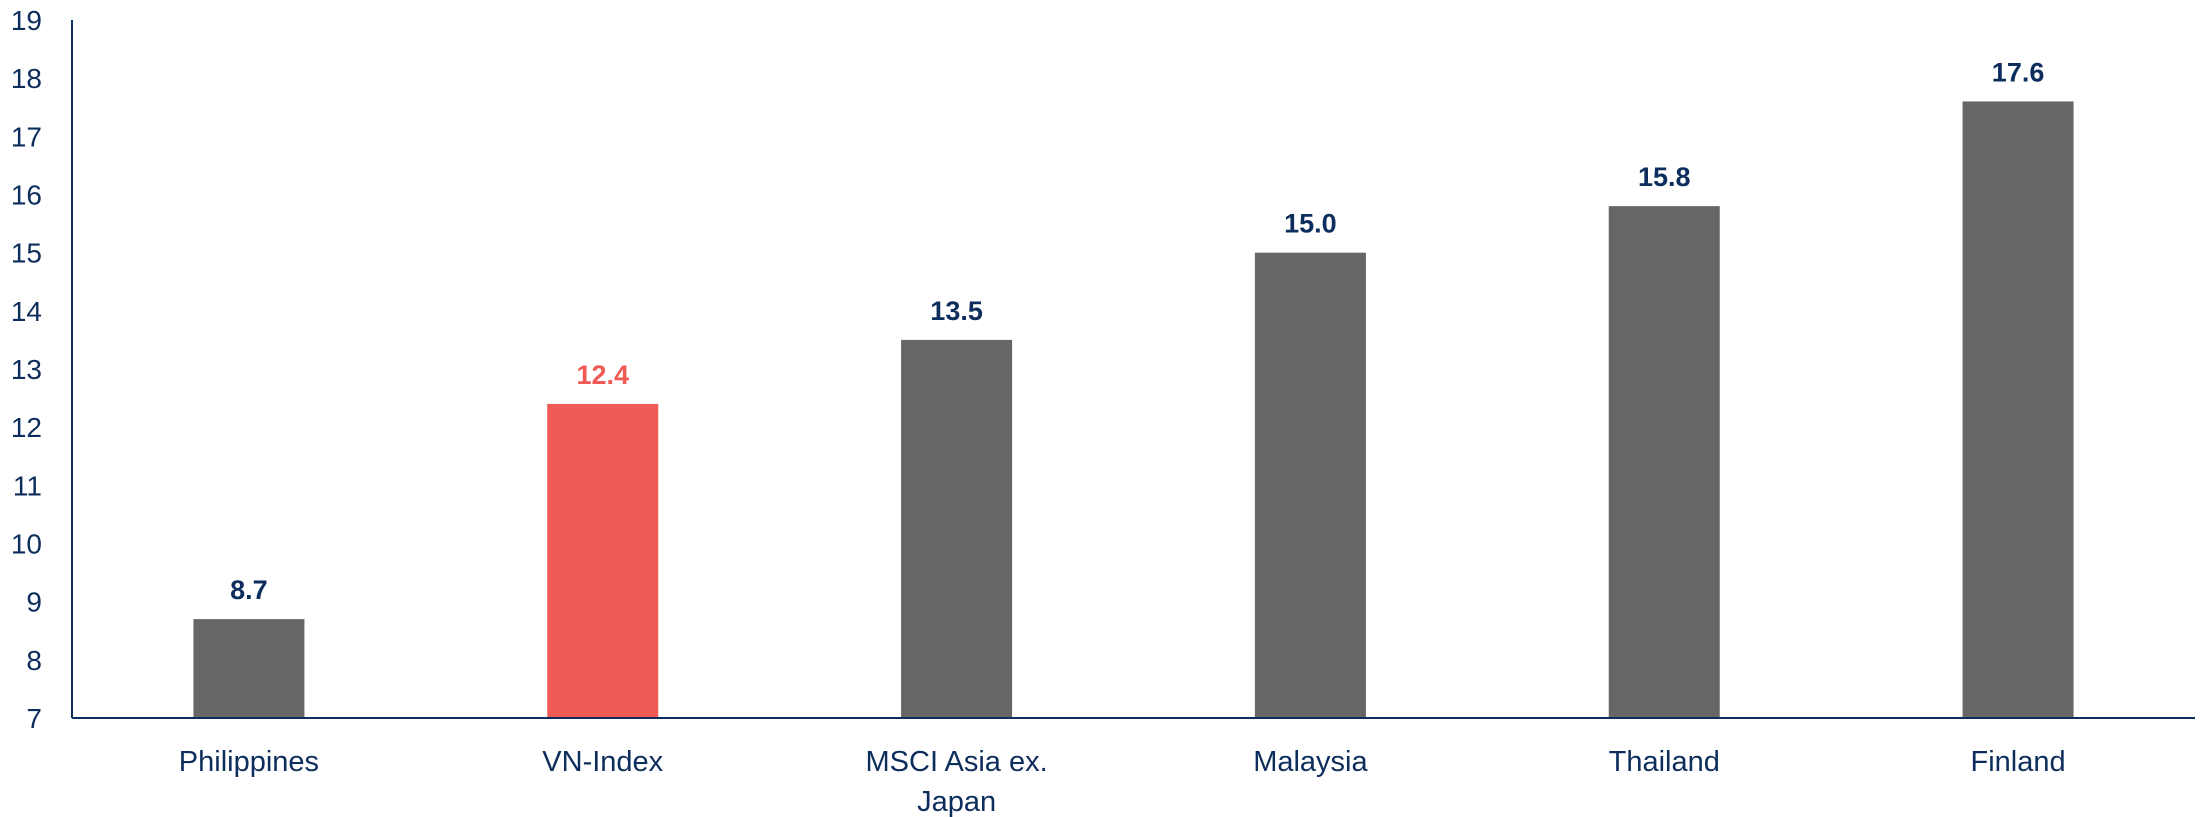 Image resolution: width=2203 pixels, height=817 pixels. What do you see at coordinates (26, 20) in the screenshot?
I see `y-tick-label: 19` at bounding box center [26, 20].